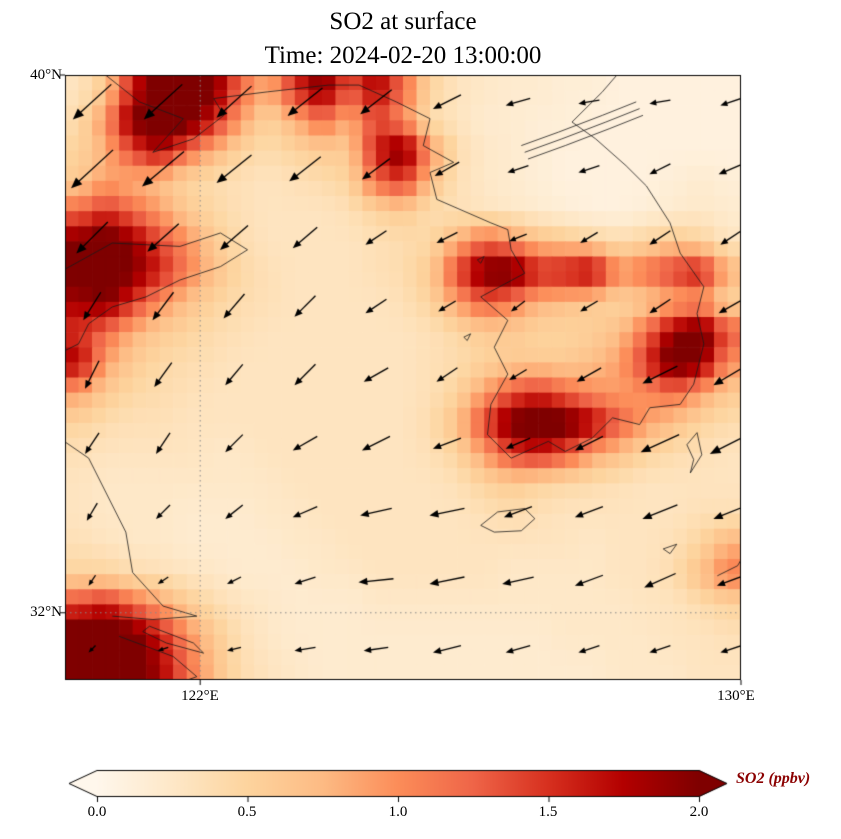  I want to click on ytick-32n: 32°N, so click(46, 612).